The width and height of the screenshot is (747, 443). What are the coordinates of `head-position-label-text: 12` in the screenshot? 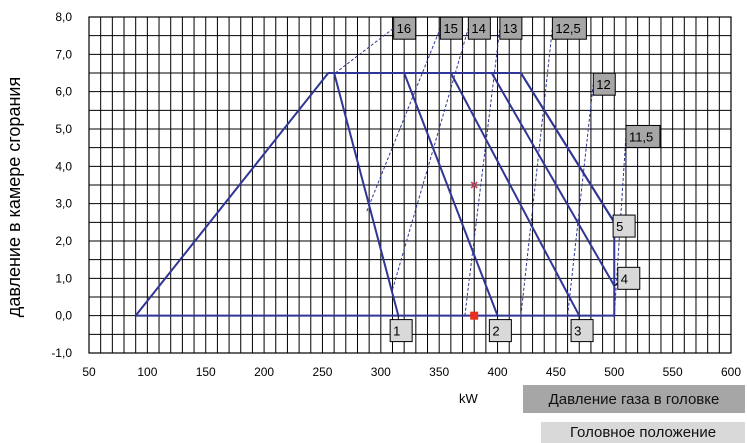 It's located at (603, 84).